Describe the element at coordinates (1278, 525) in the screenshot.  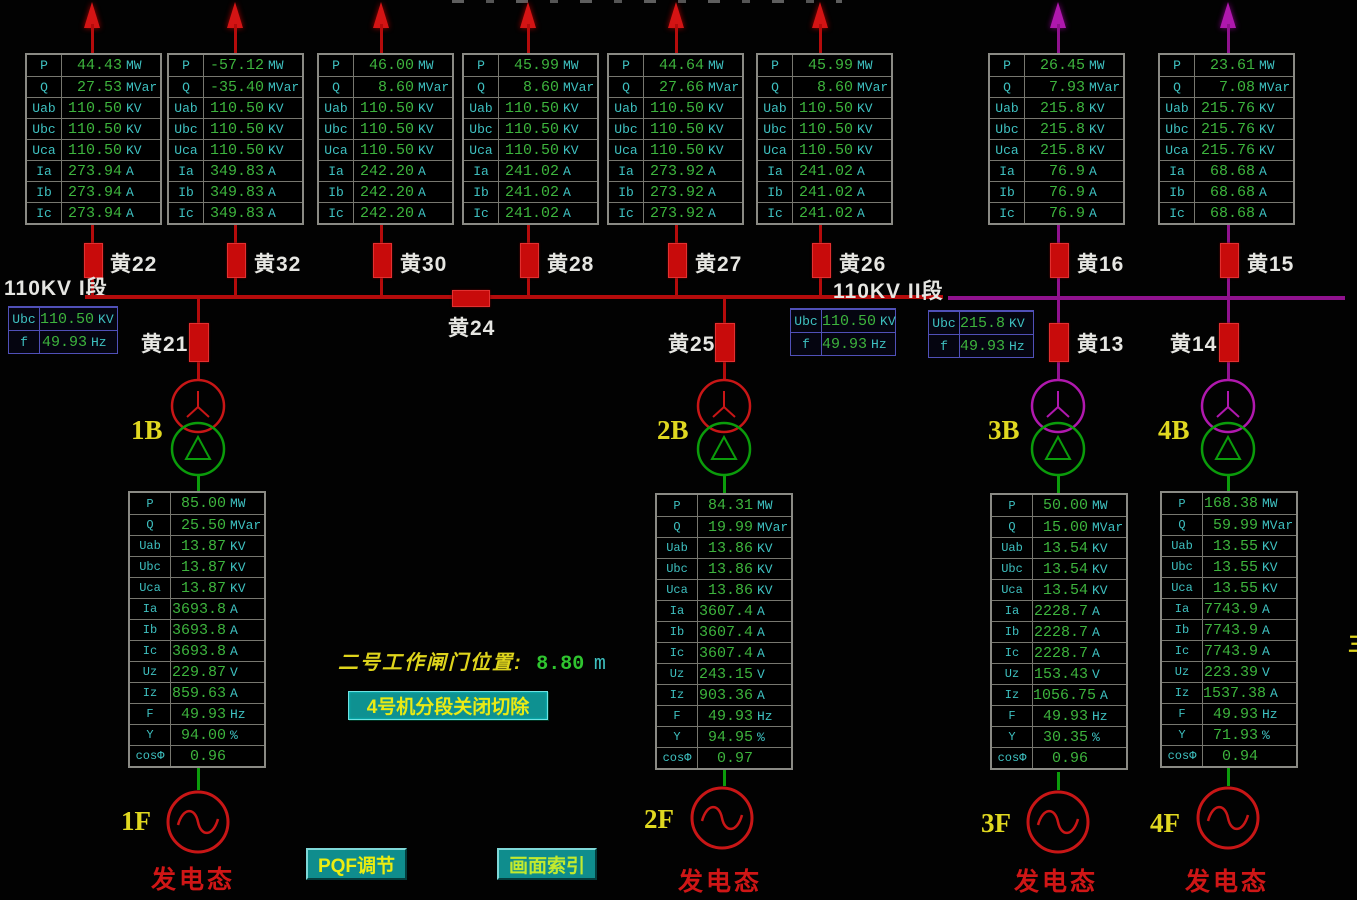
I see `measure-unit: MVar` at that location.